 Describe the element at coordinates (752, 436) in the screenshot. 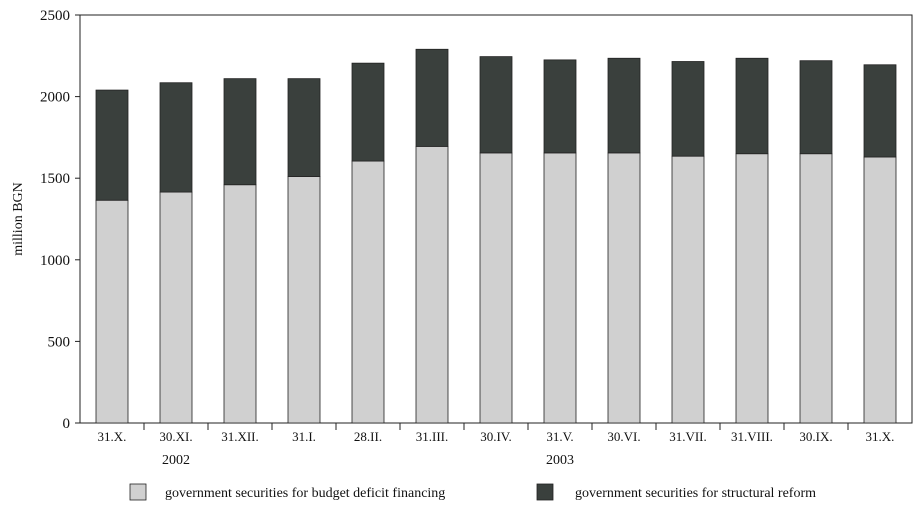

I see `x-tick-label: 31.VIII.` at that location.